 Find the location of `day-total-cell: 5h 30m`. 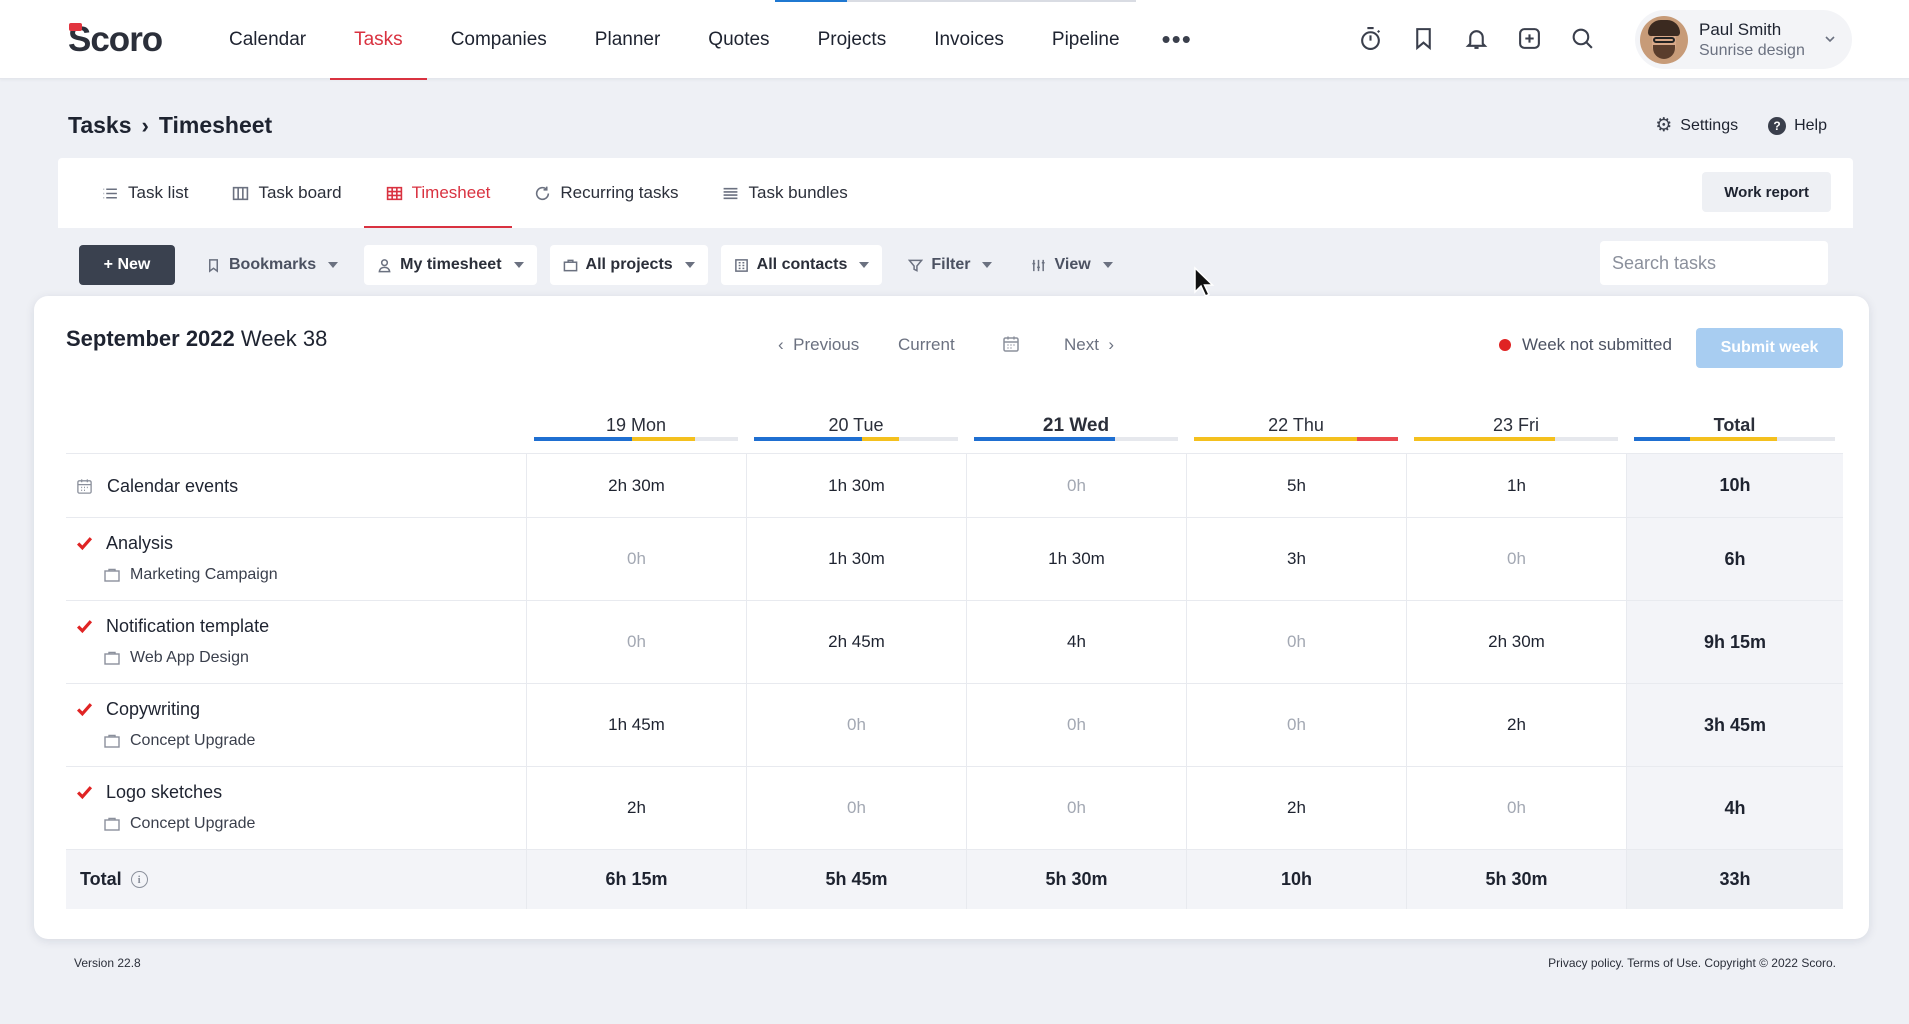

day-total-cell: 5h 30m is located at coordinates (1516, 879).